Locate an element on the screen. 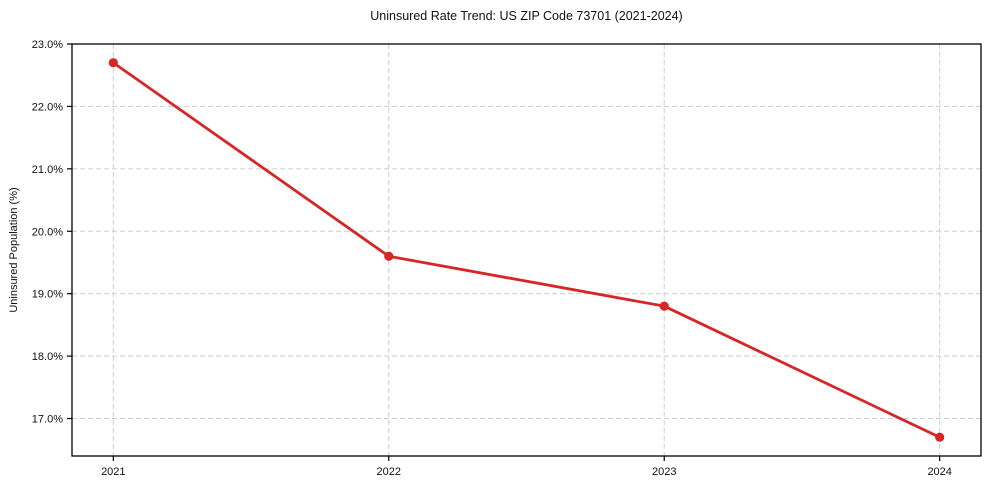  x-tick-label: 2023 is located at coordinates (664, 472).